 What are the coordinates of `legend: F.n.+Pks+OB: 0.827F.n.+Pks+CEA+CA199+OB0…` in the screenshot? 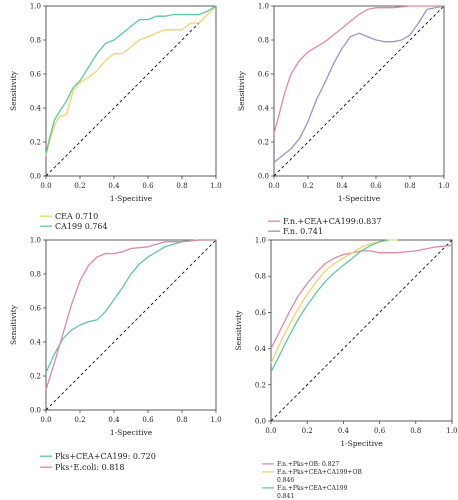 It's located at (312, 480).